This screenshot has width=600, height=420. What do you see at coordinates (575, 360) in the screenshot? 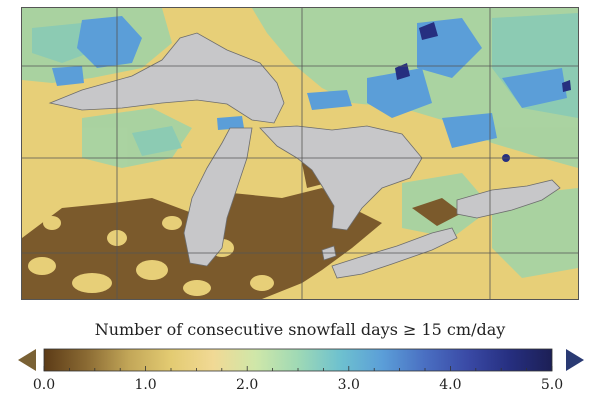
I see `colorbar-over-arrow` at bounding box center [575, 360].